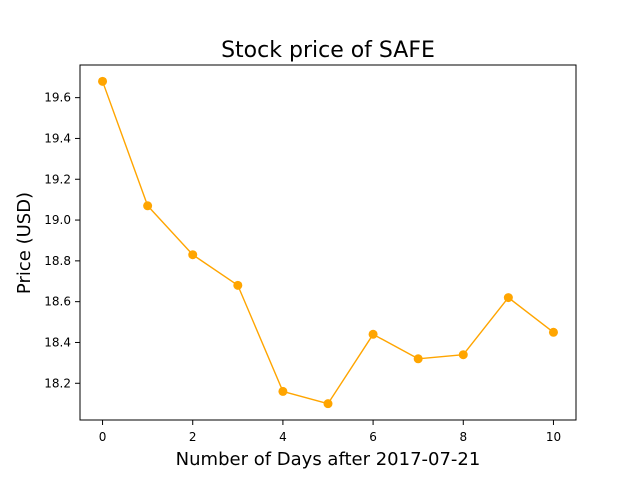 This screenshot has width=640, height=484. What do you see at coordinates (328, 459) in the screenshot?
I see `x-axis-label: Number of Days after 2017-07-21` at bounding box center [328, 459].